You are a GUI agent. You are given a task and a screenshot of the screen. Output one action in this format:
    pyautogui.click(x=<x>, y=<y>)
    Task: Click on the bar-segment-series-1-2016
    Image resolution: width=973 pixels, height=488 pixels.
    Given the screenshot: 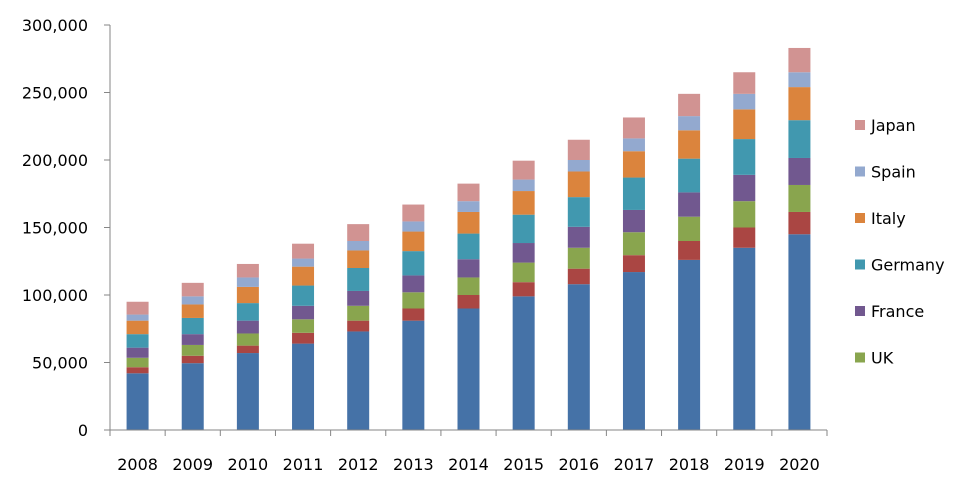 What is the action you would take?
    pyautogui.click(x=578, y=276)
    